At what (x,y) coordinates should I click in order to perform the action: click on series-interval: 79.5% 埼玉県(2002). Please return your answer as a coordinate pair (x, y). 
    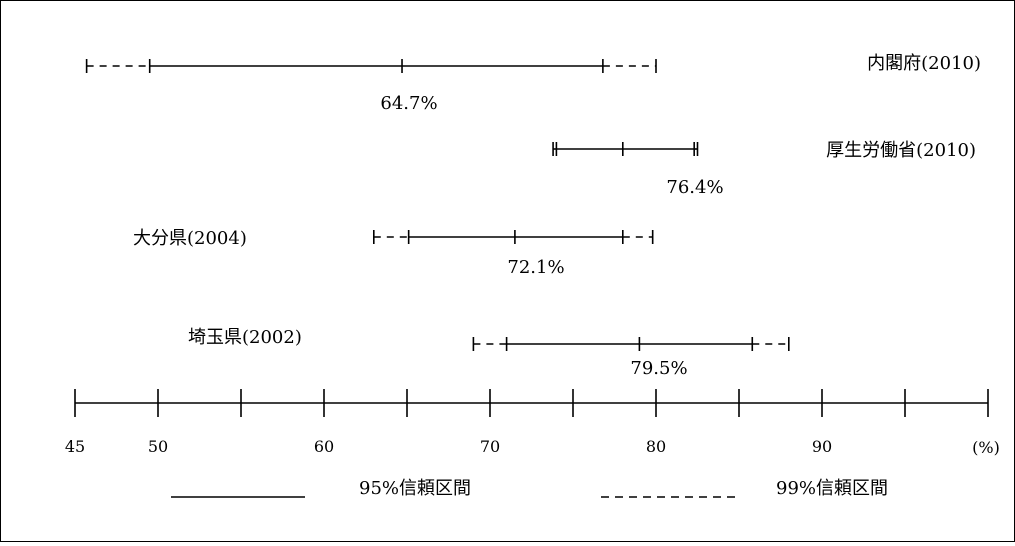
    Looking at the image, I should click on (489, 353).